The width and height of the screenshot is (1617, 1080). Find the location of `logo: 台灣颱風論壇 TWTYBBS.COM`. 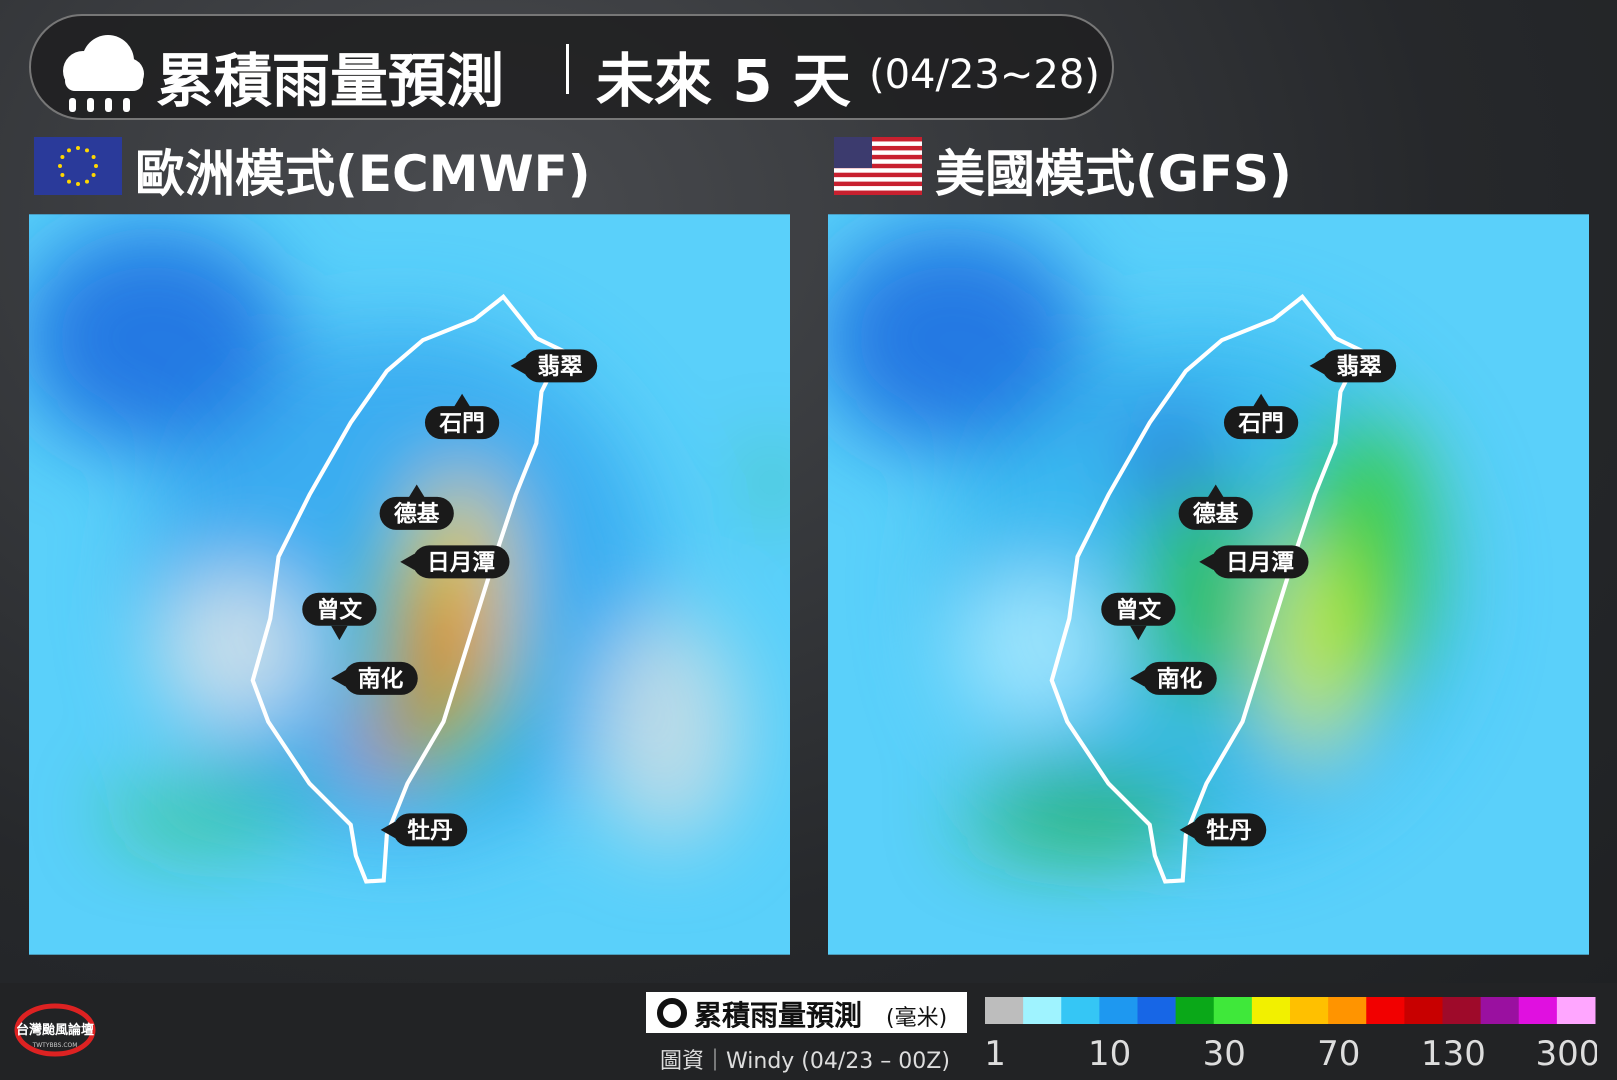

logo: 台灣颱風論壇 TWTYBBS.COM is located at coordinates (55, 1030).